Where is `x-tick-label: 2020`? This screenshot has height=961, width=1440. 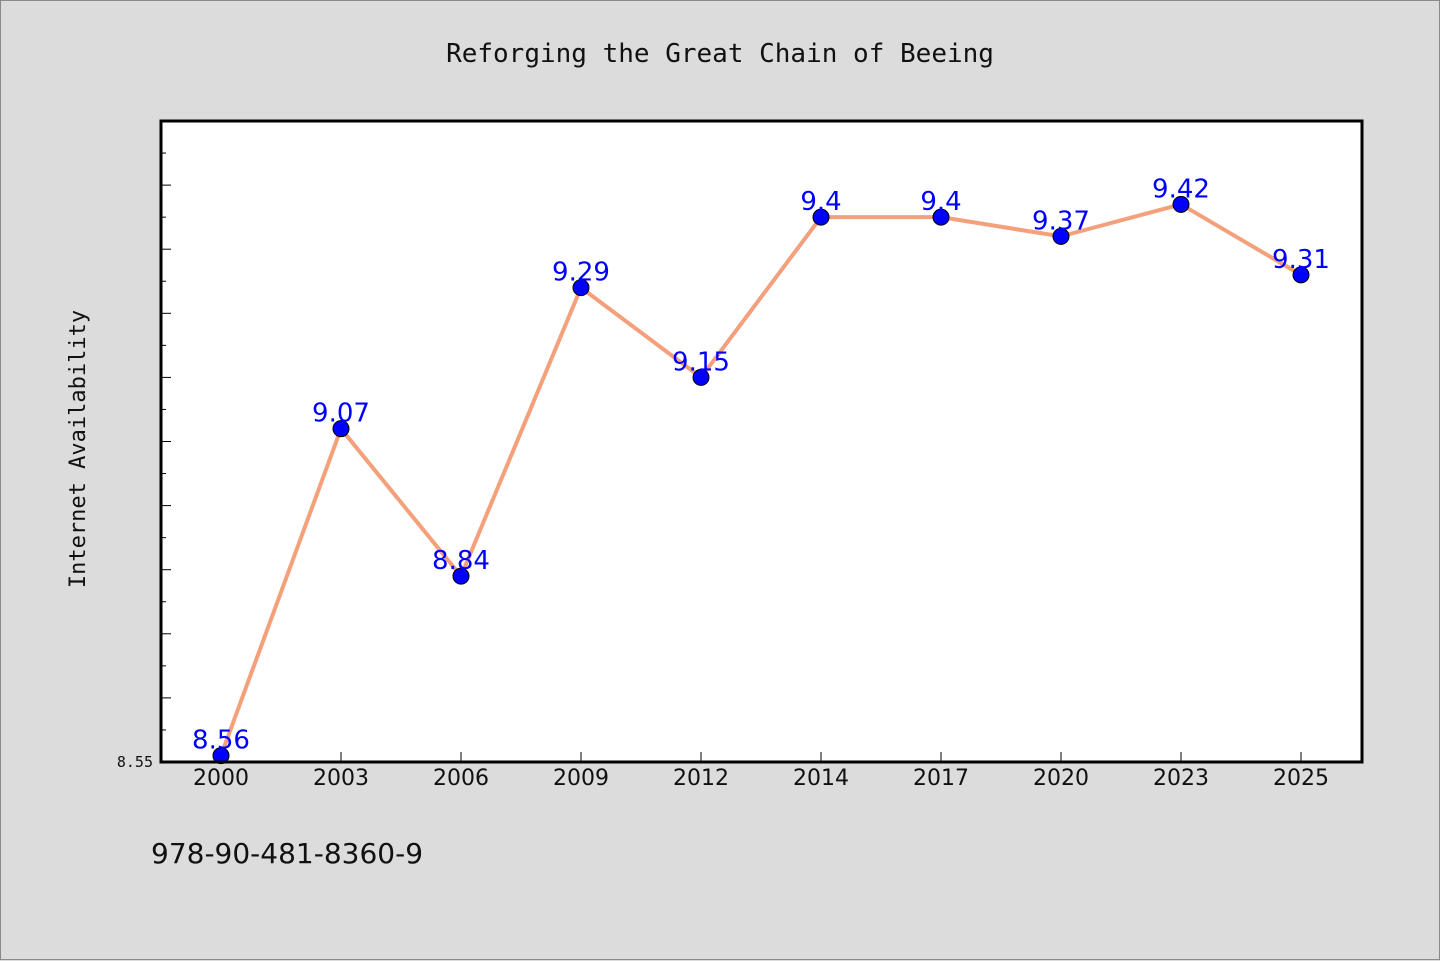 x-tick-label: 2020 is located at coordinates (1061, 778).